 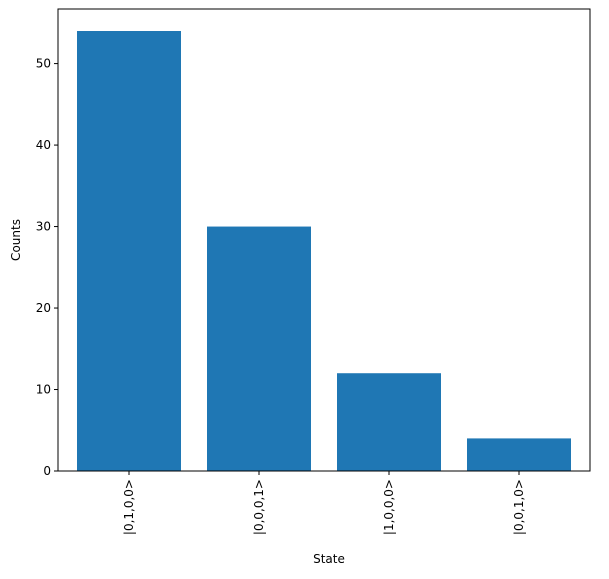 What do you see at coordinates (47, 471) in the screenshot?
I see `y-tick-label: 0` at bounding box center [47, 471].